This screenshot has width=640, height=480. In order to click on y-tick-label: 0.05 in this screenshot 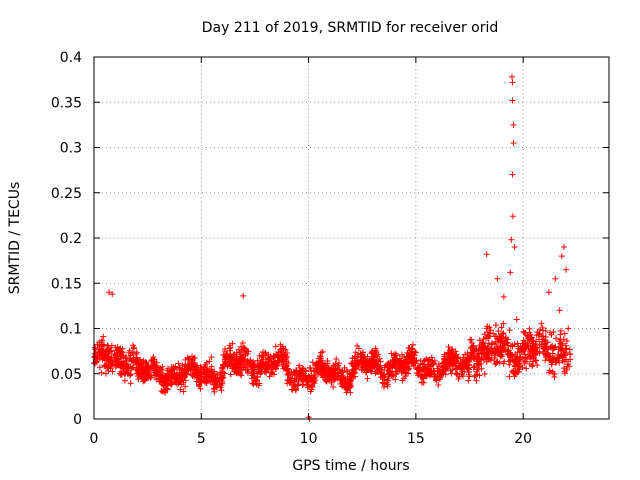, I will do `click(66, 375)`.